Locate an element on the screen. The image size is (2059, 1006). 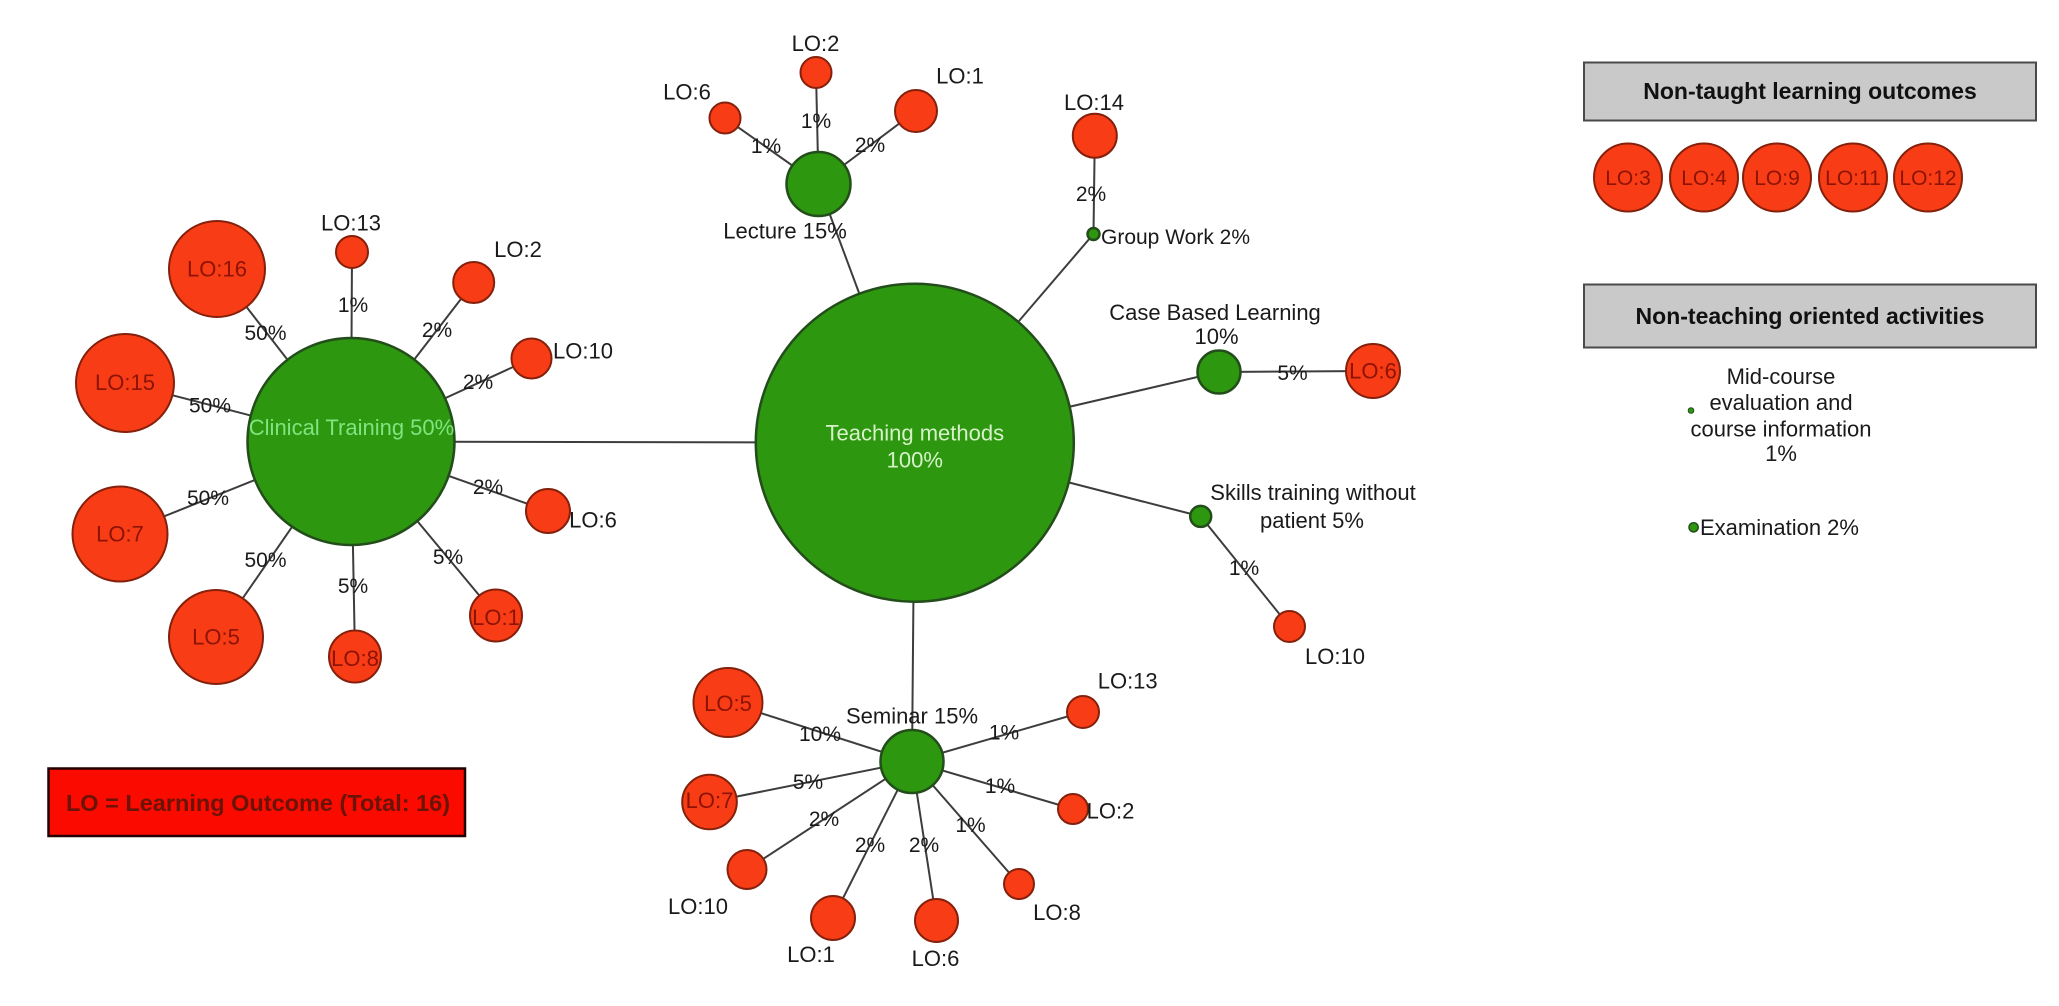
svg-text: LO:15 is located at coordinates (125, 382).